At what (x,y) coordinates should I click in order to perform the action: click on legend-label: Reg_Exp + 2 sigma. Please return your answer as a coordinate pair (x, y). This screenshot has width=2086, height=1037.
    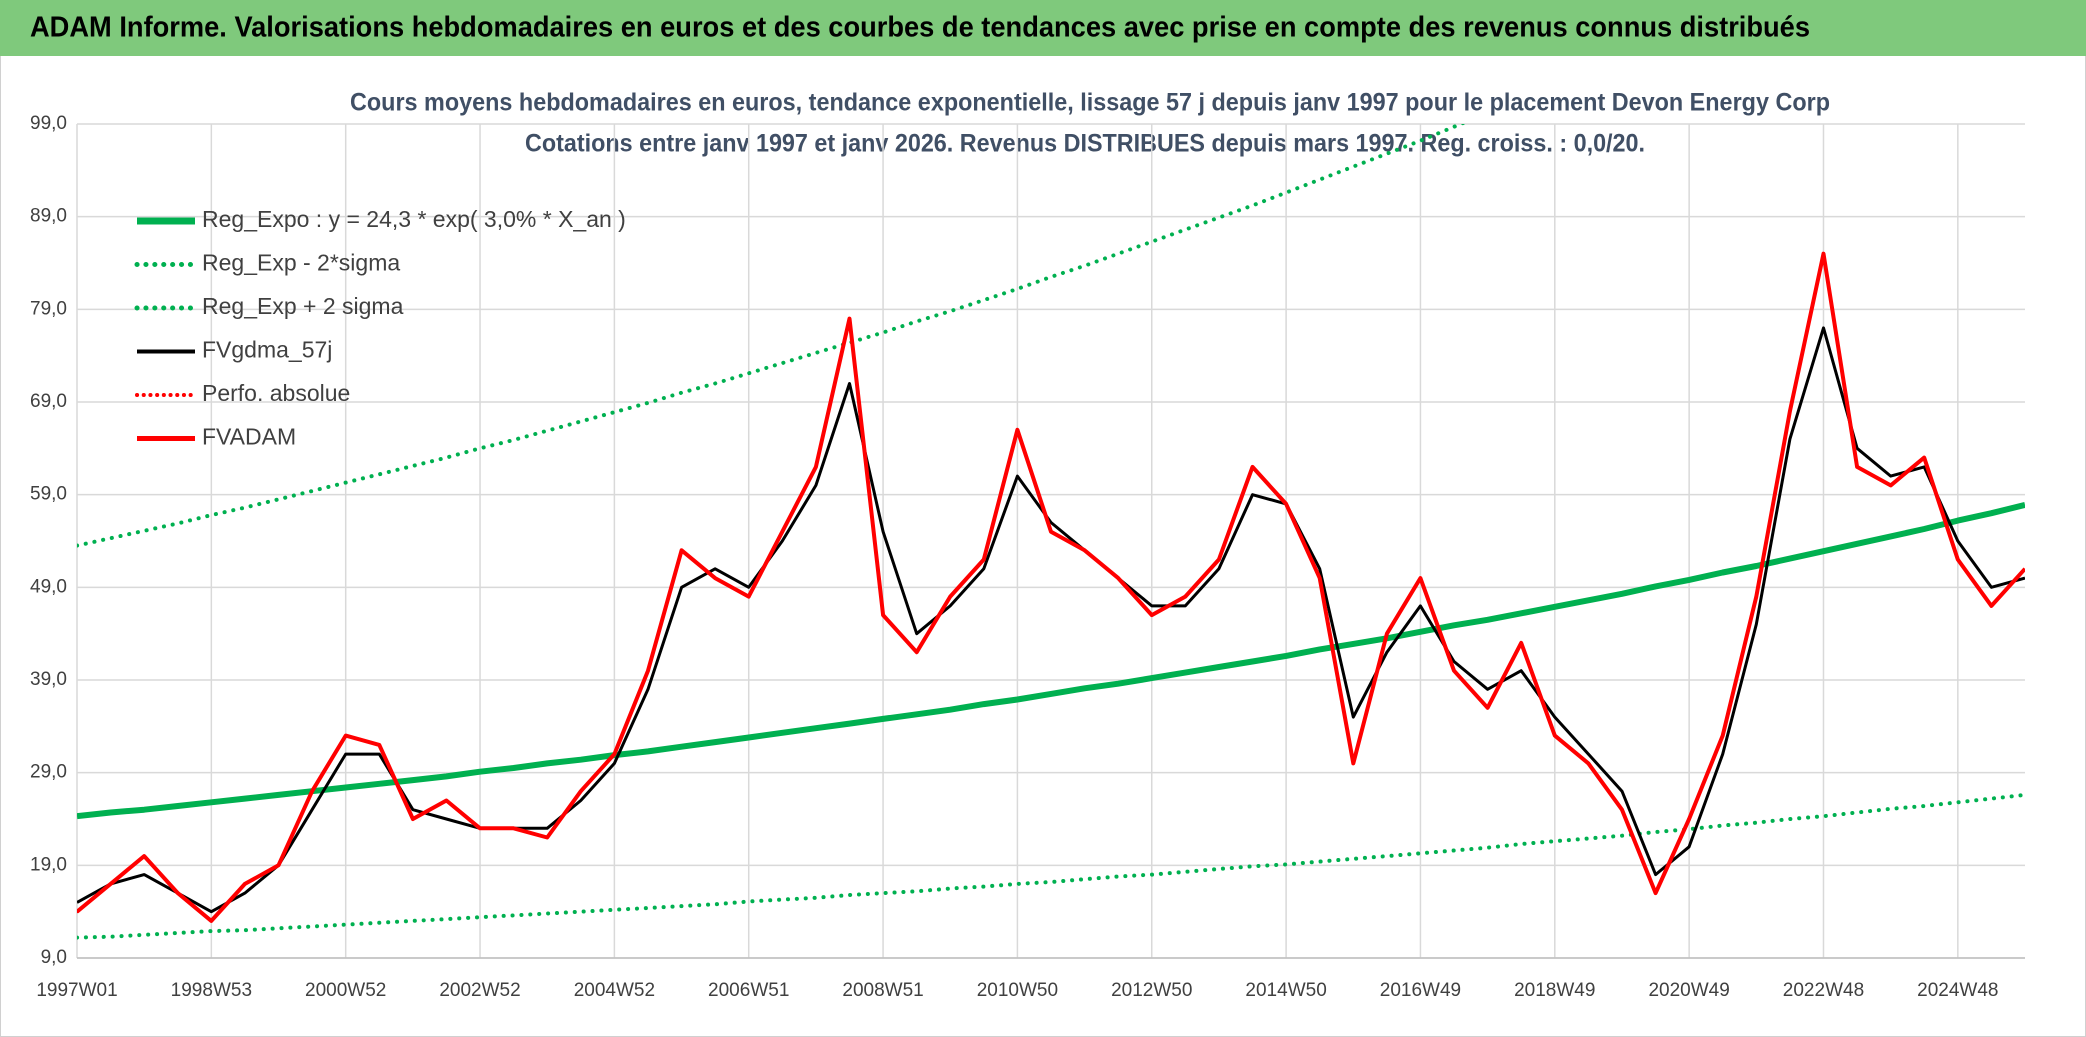
    Looking at the image, I should click on (303, 306).